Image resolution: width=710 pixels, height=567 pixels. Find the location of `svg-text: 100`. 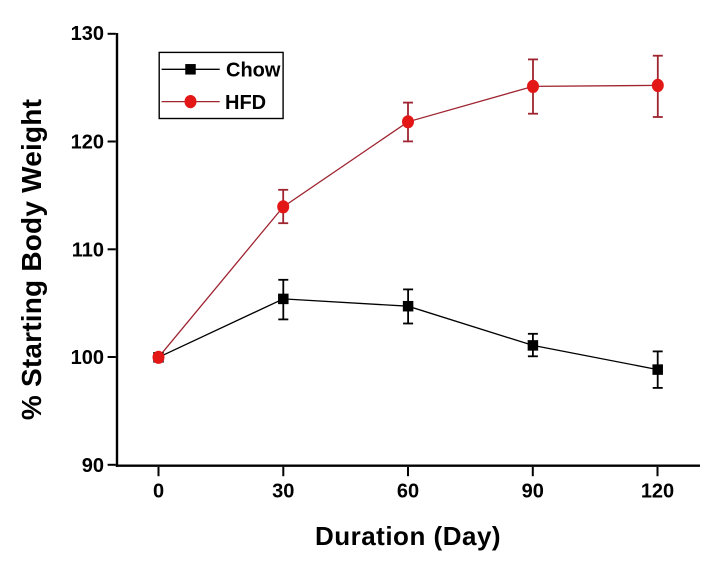

svg-text: 100 is located at coordinates (87, 358).